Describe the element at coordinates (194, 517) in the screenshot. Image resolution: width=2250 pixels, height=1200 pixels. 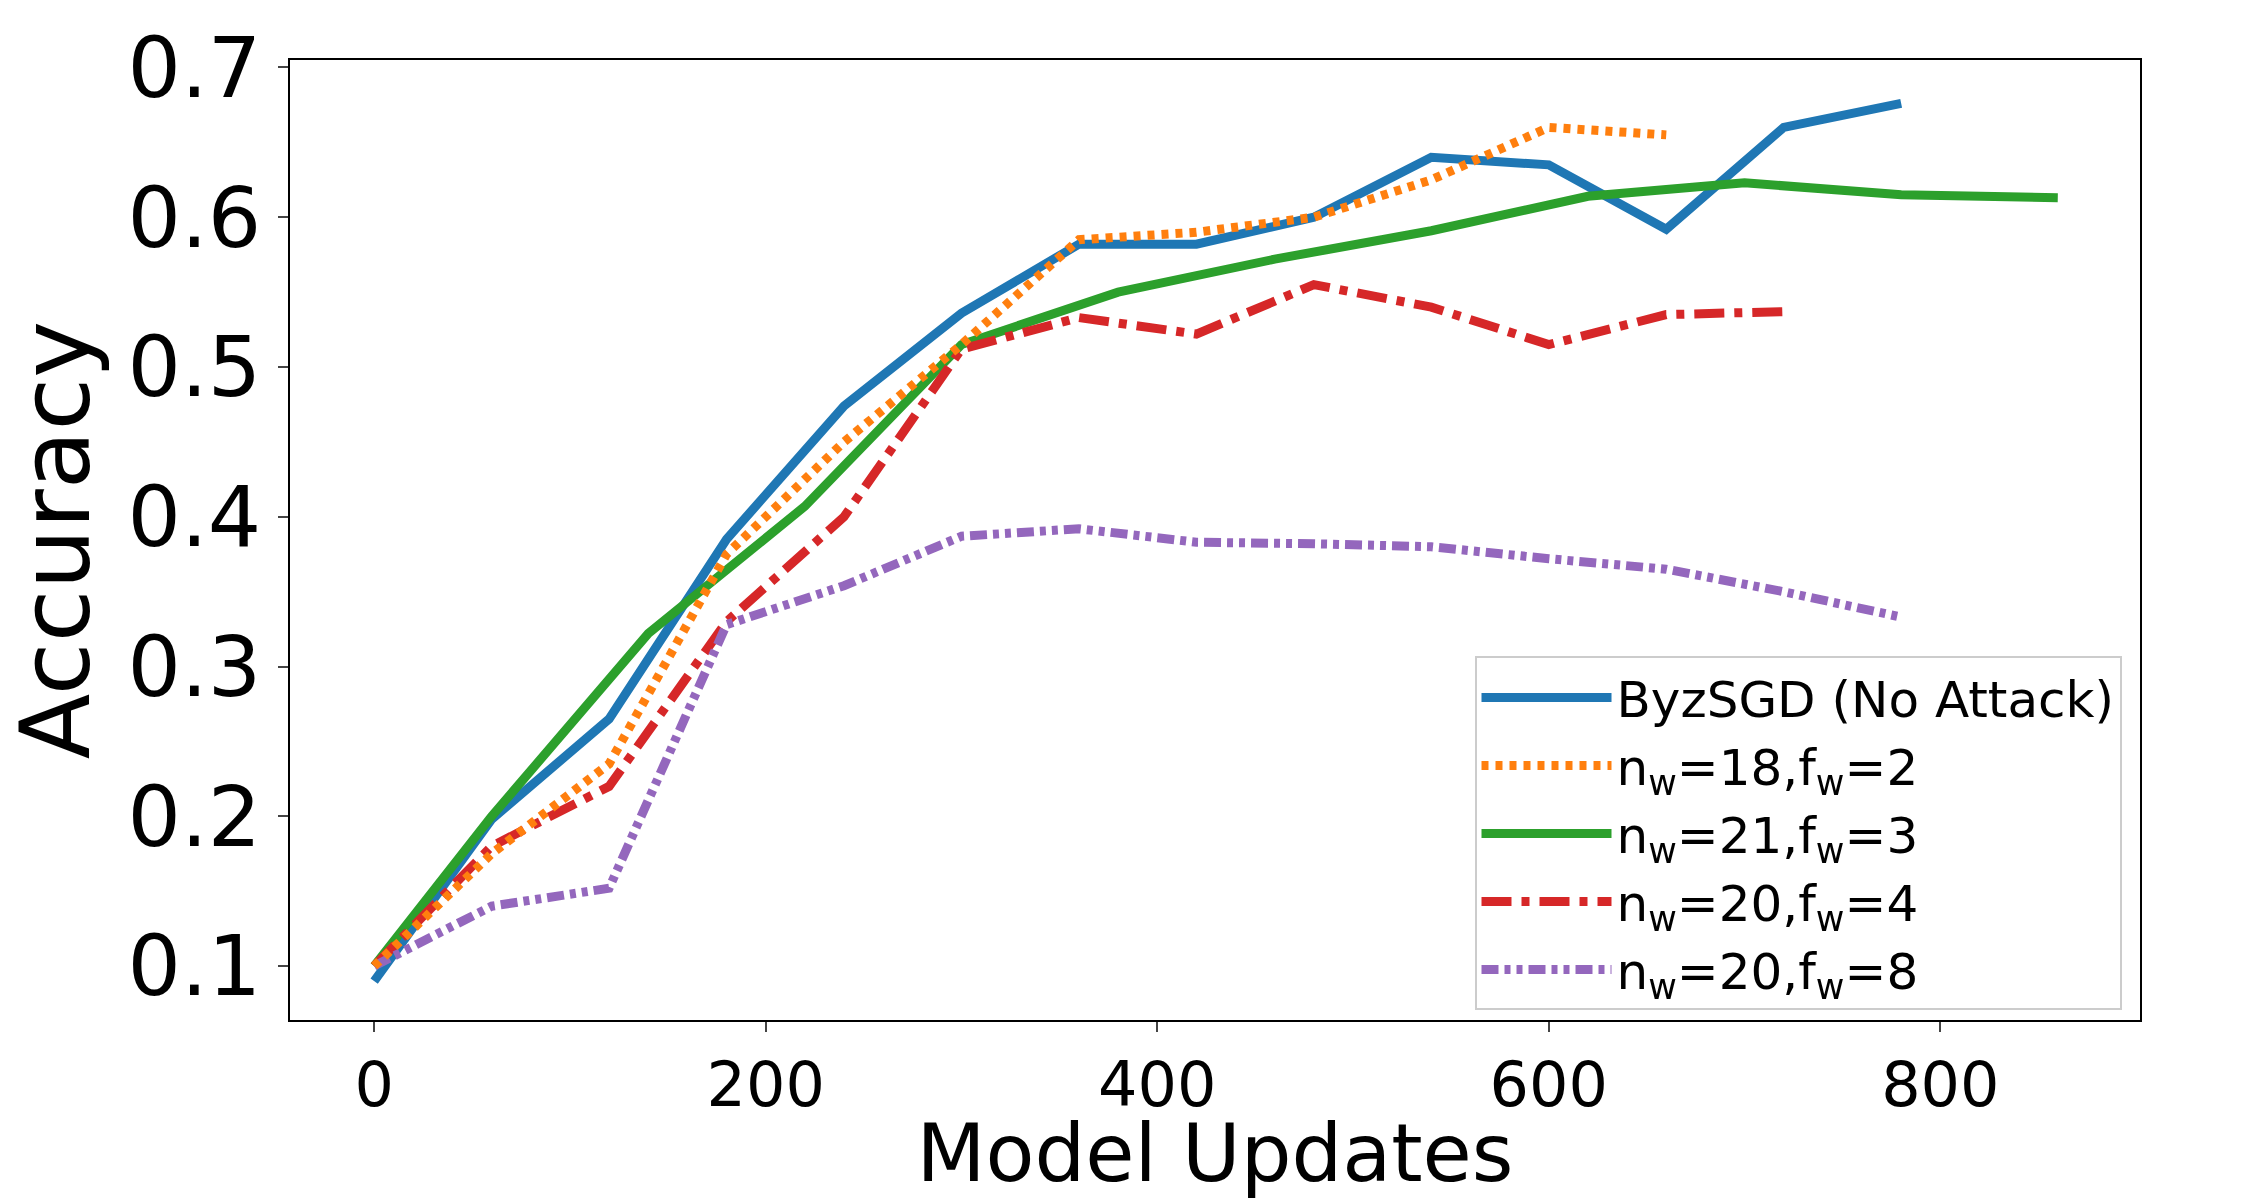
I see `y-tick-label: 0.4` at that location.